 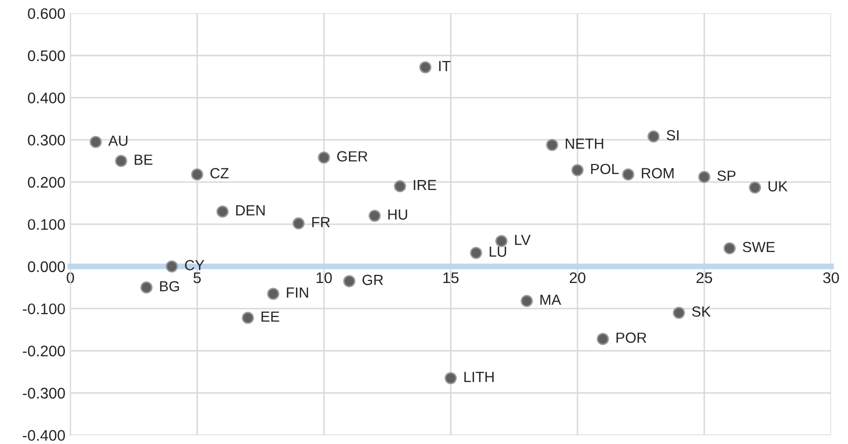 What do you see at coordinates (46, 140) in the screenshot?
I see `y-tick-label: 0.300` at bounding box center [46, 140].